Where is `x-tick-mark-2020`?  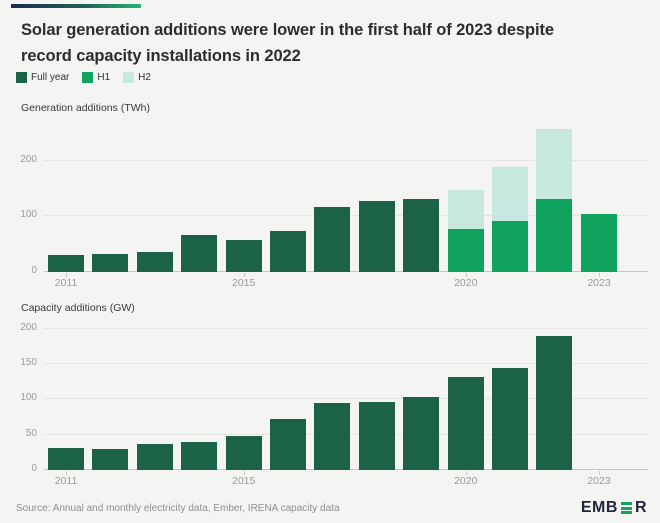 x-tick-mark-2020 is located at coordinates (466, 473).